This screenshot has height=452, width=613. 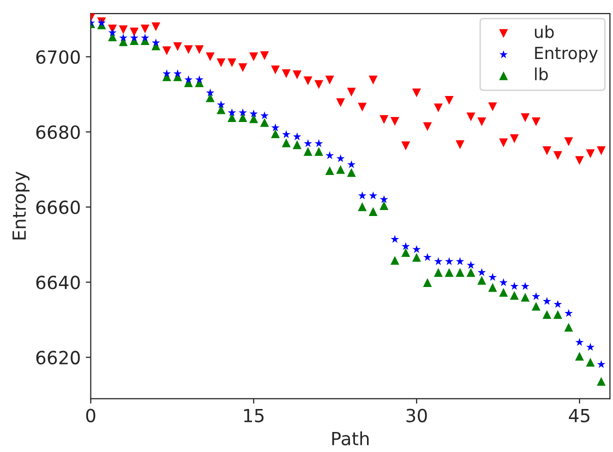 What do you see at coordinates (91, 415) in the screenshot?
I see `x-tick-label: 0` at bounding box center [91, 415].